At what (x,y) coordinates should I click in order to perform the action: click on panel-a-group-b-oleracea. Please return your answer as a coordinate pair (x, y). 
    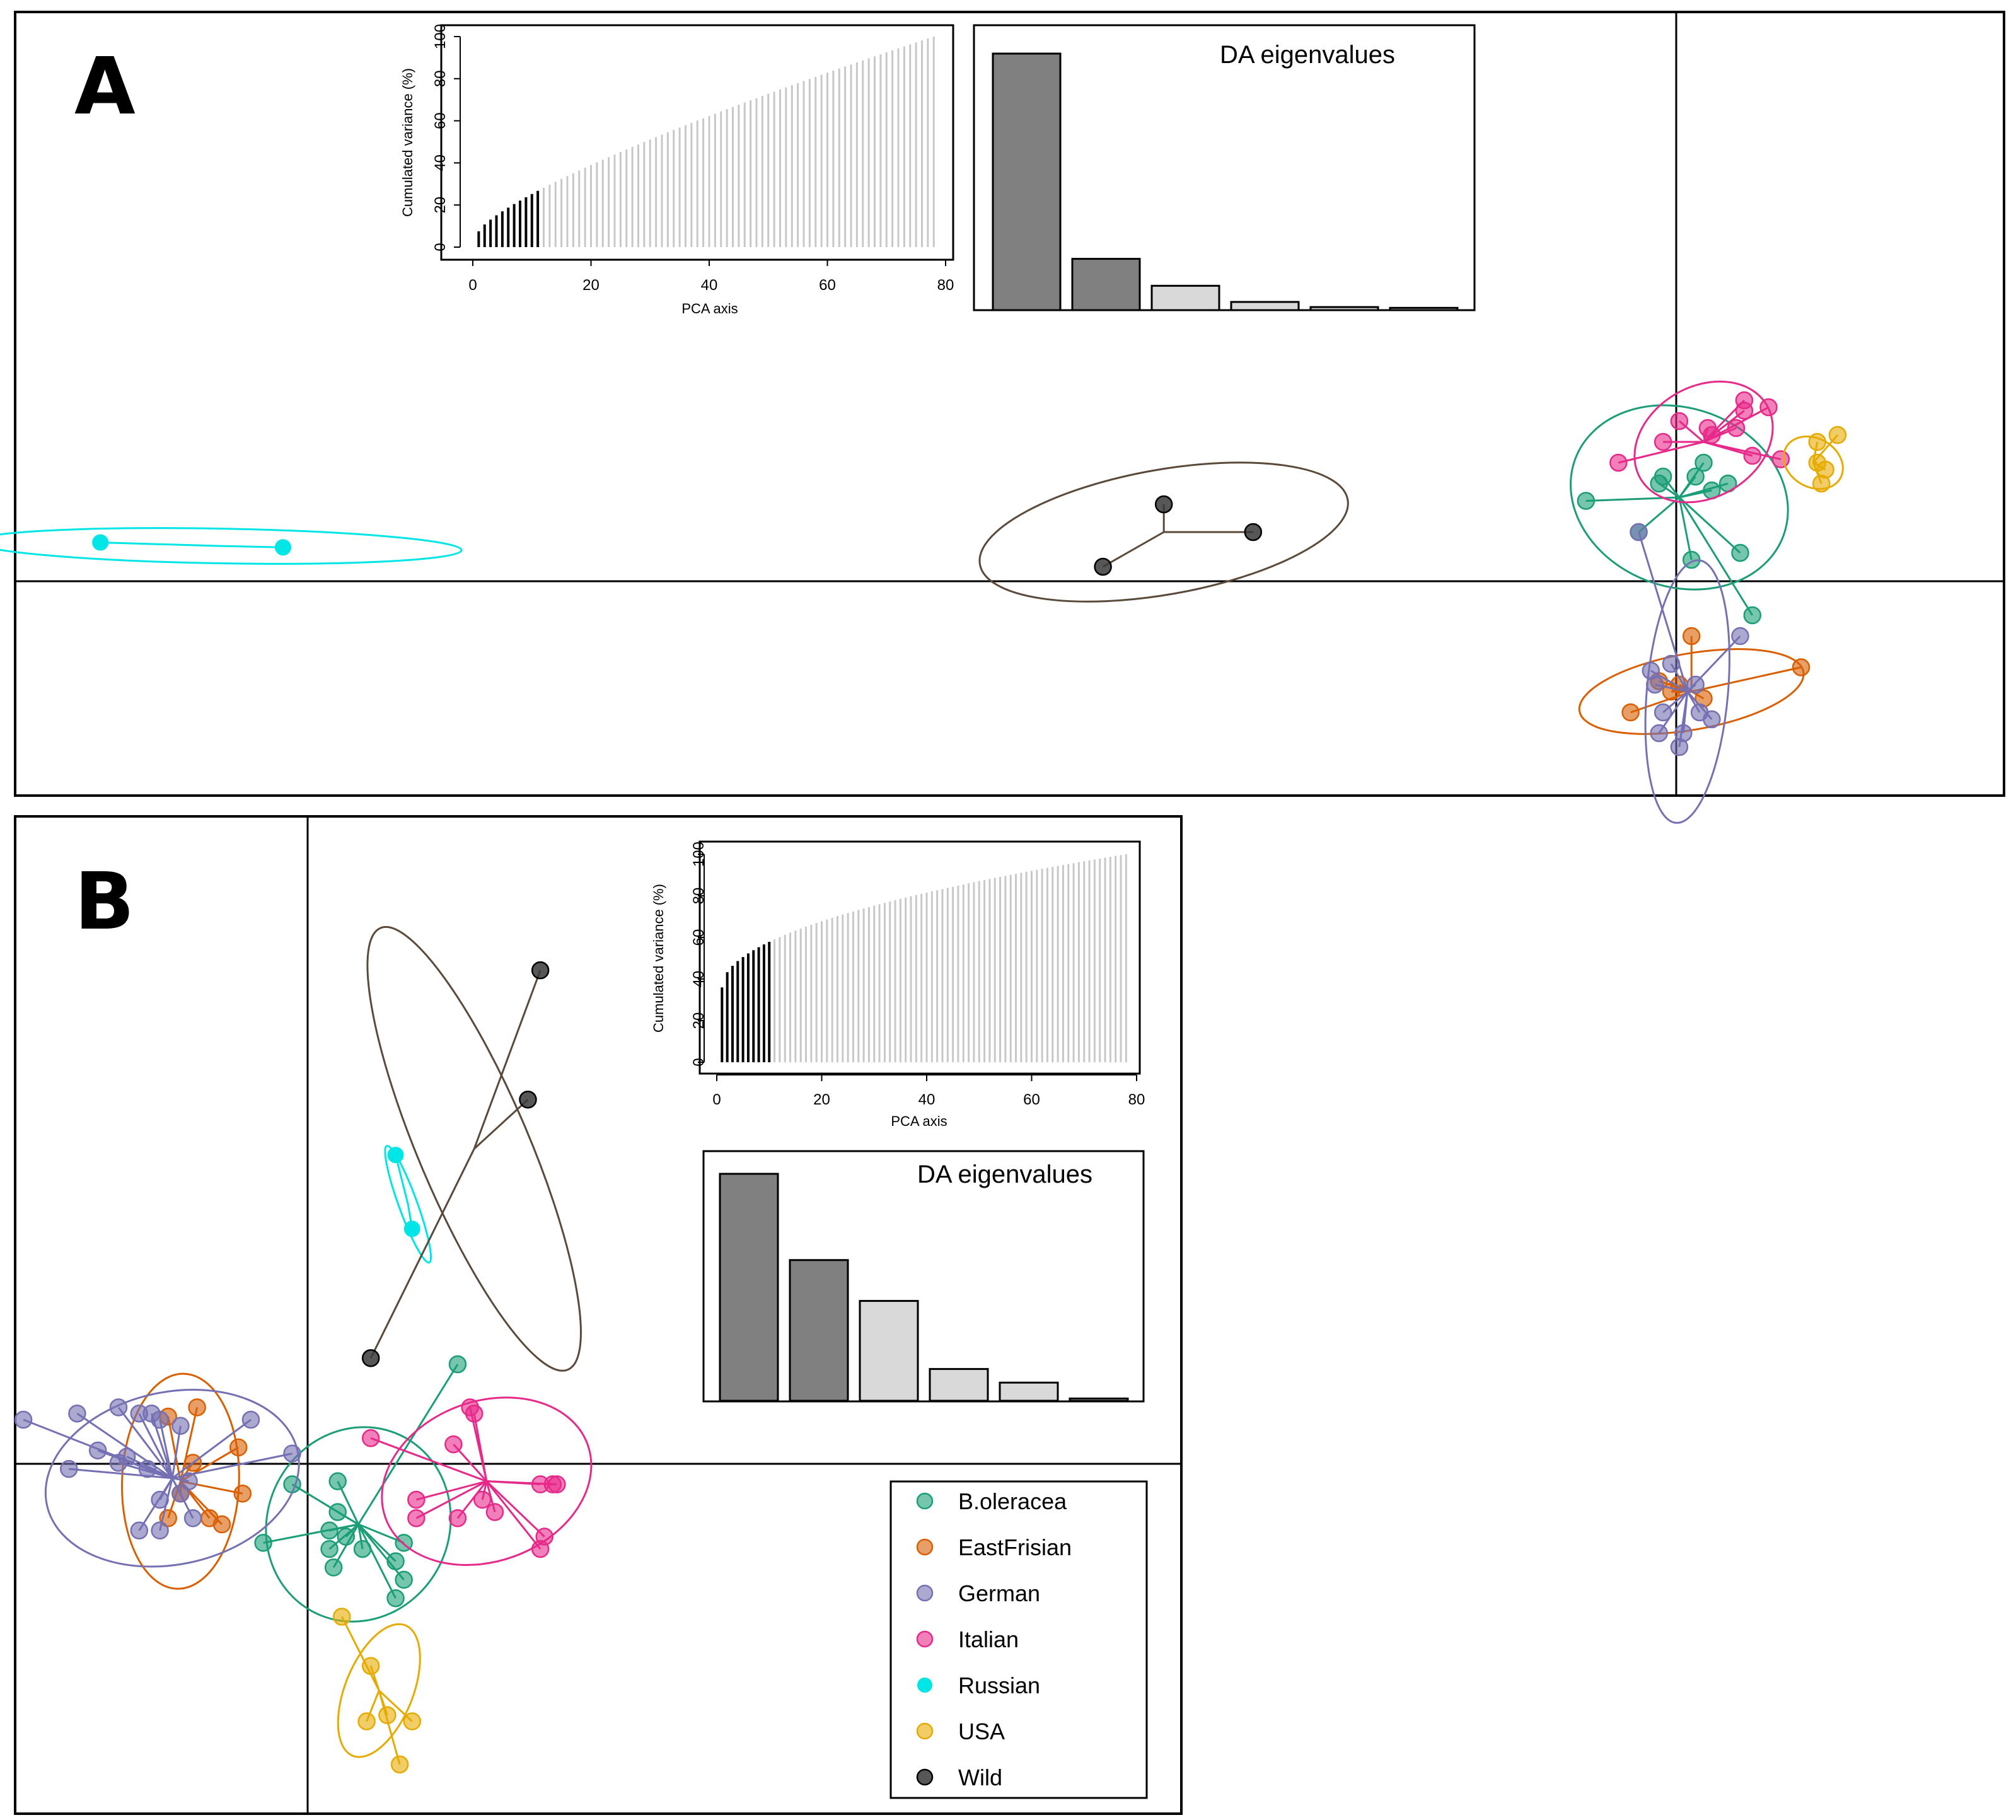
    Looking at the image, I should click on (1679, 514).